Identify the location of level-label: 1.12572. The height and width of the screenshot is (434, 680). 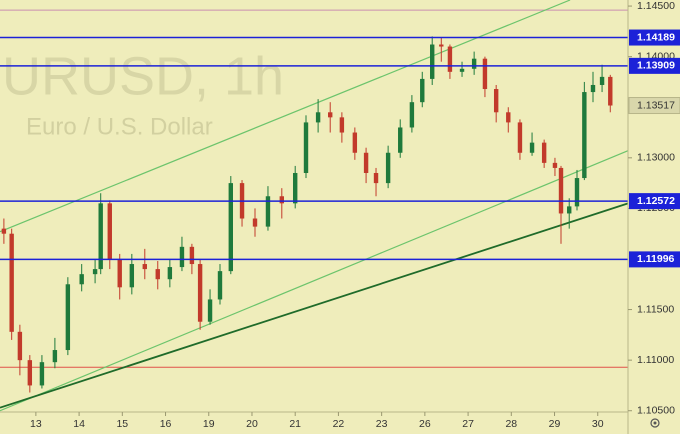
(656, 201).